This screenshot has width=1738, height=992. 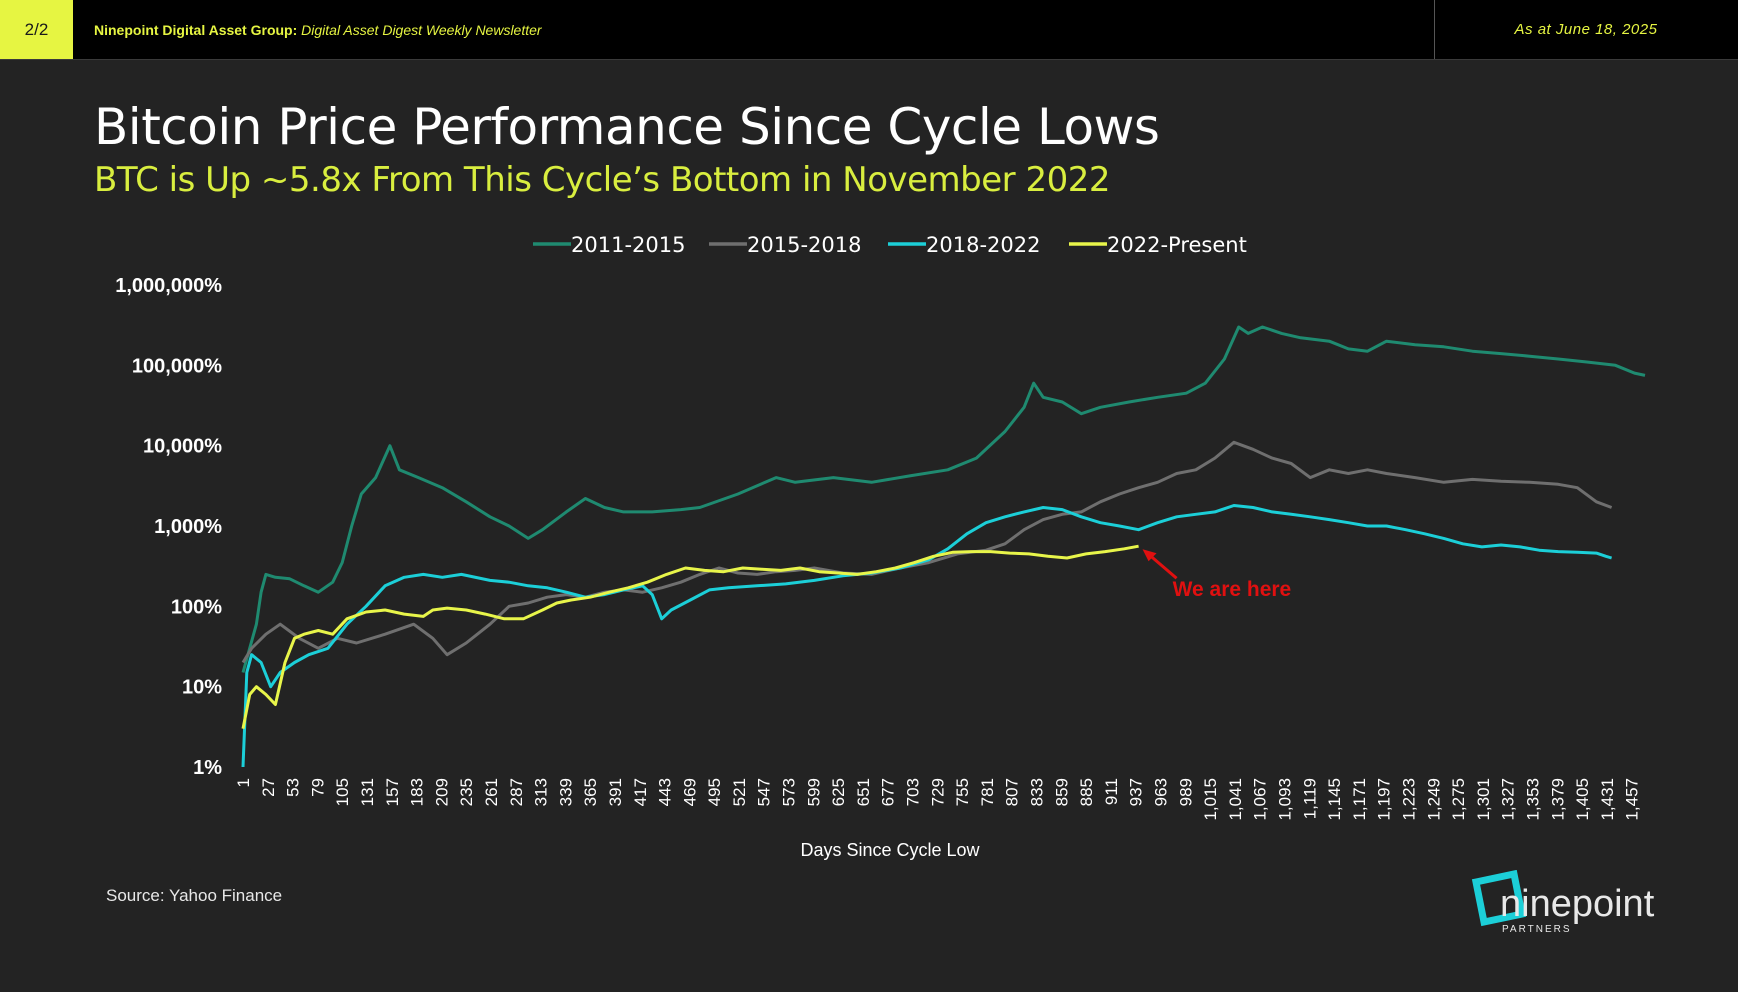 What do you see at coordinates (1177, 245) in the screenshot?
I see `legend-label: 2022-Present` at bounding box center [1177, 245].